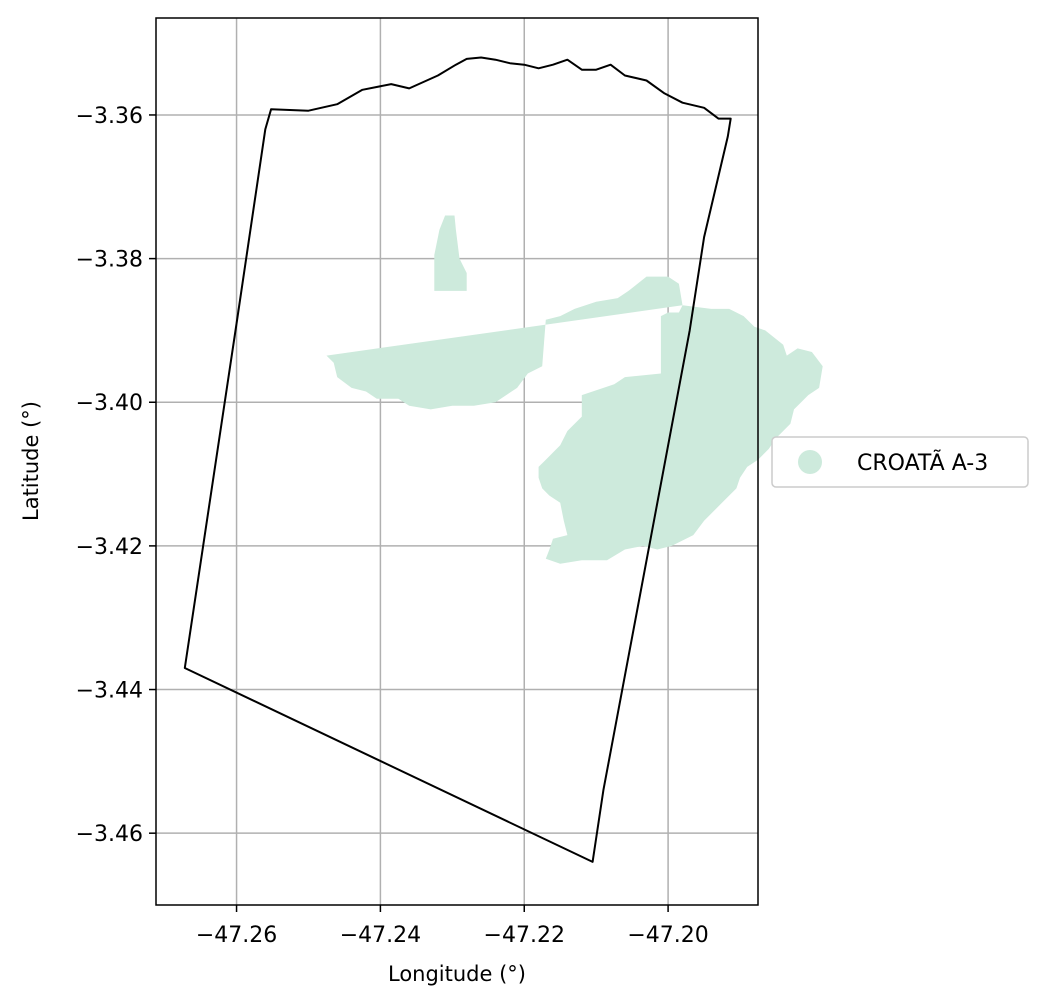 The width and height of the screenshot is (1045, 1006). I want to click on y-tick-label: −3.42, so click(109, 547).